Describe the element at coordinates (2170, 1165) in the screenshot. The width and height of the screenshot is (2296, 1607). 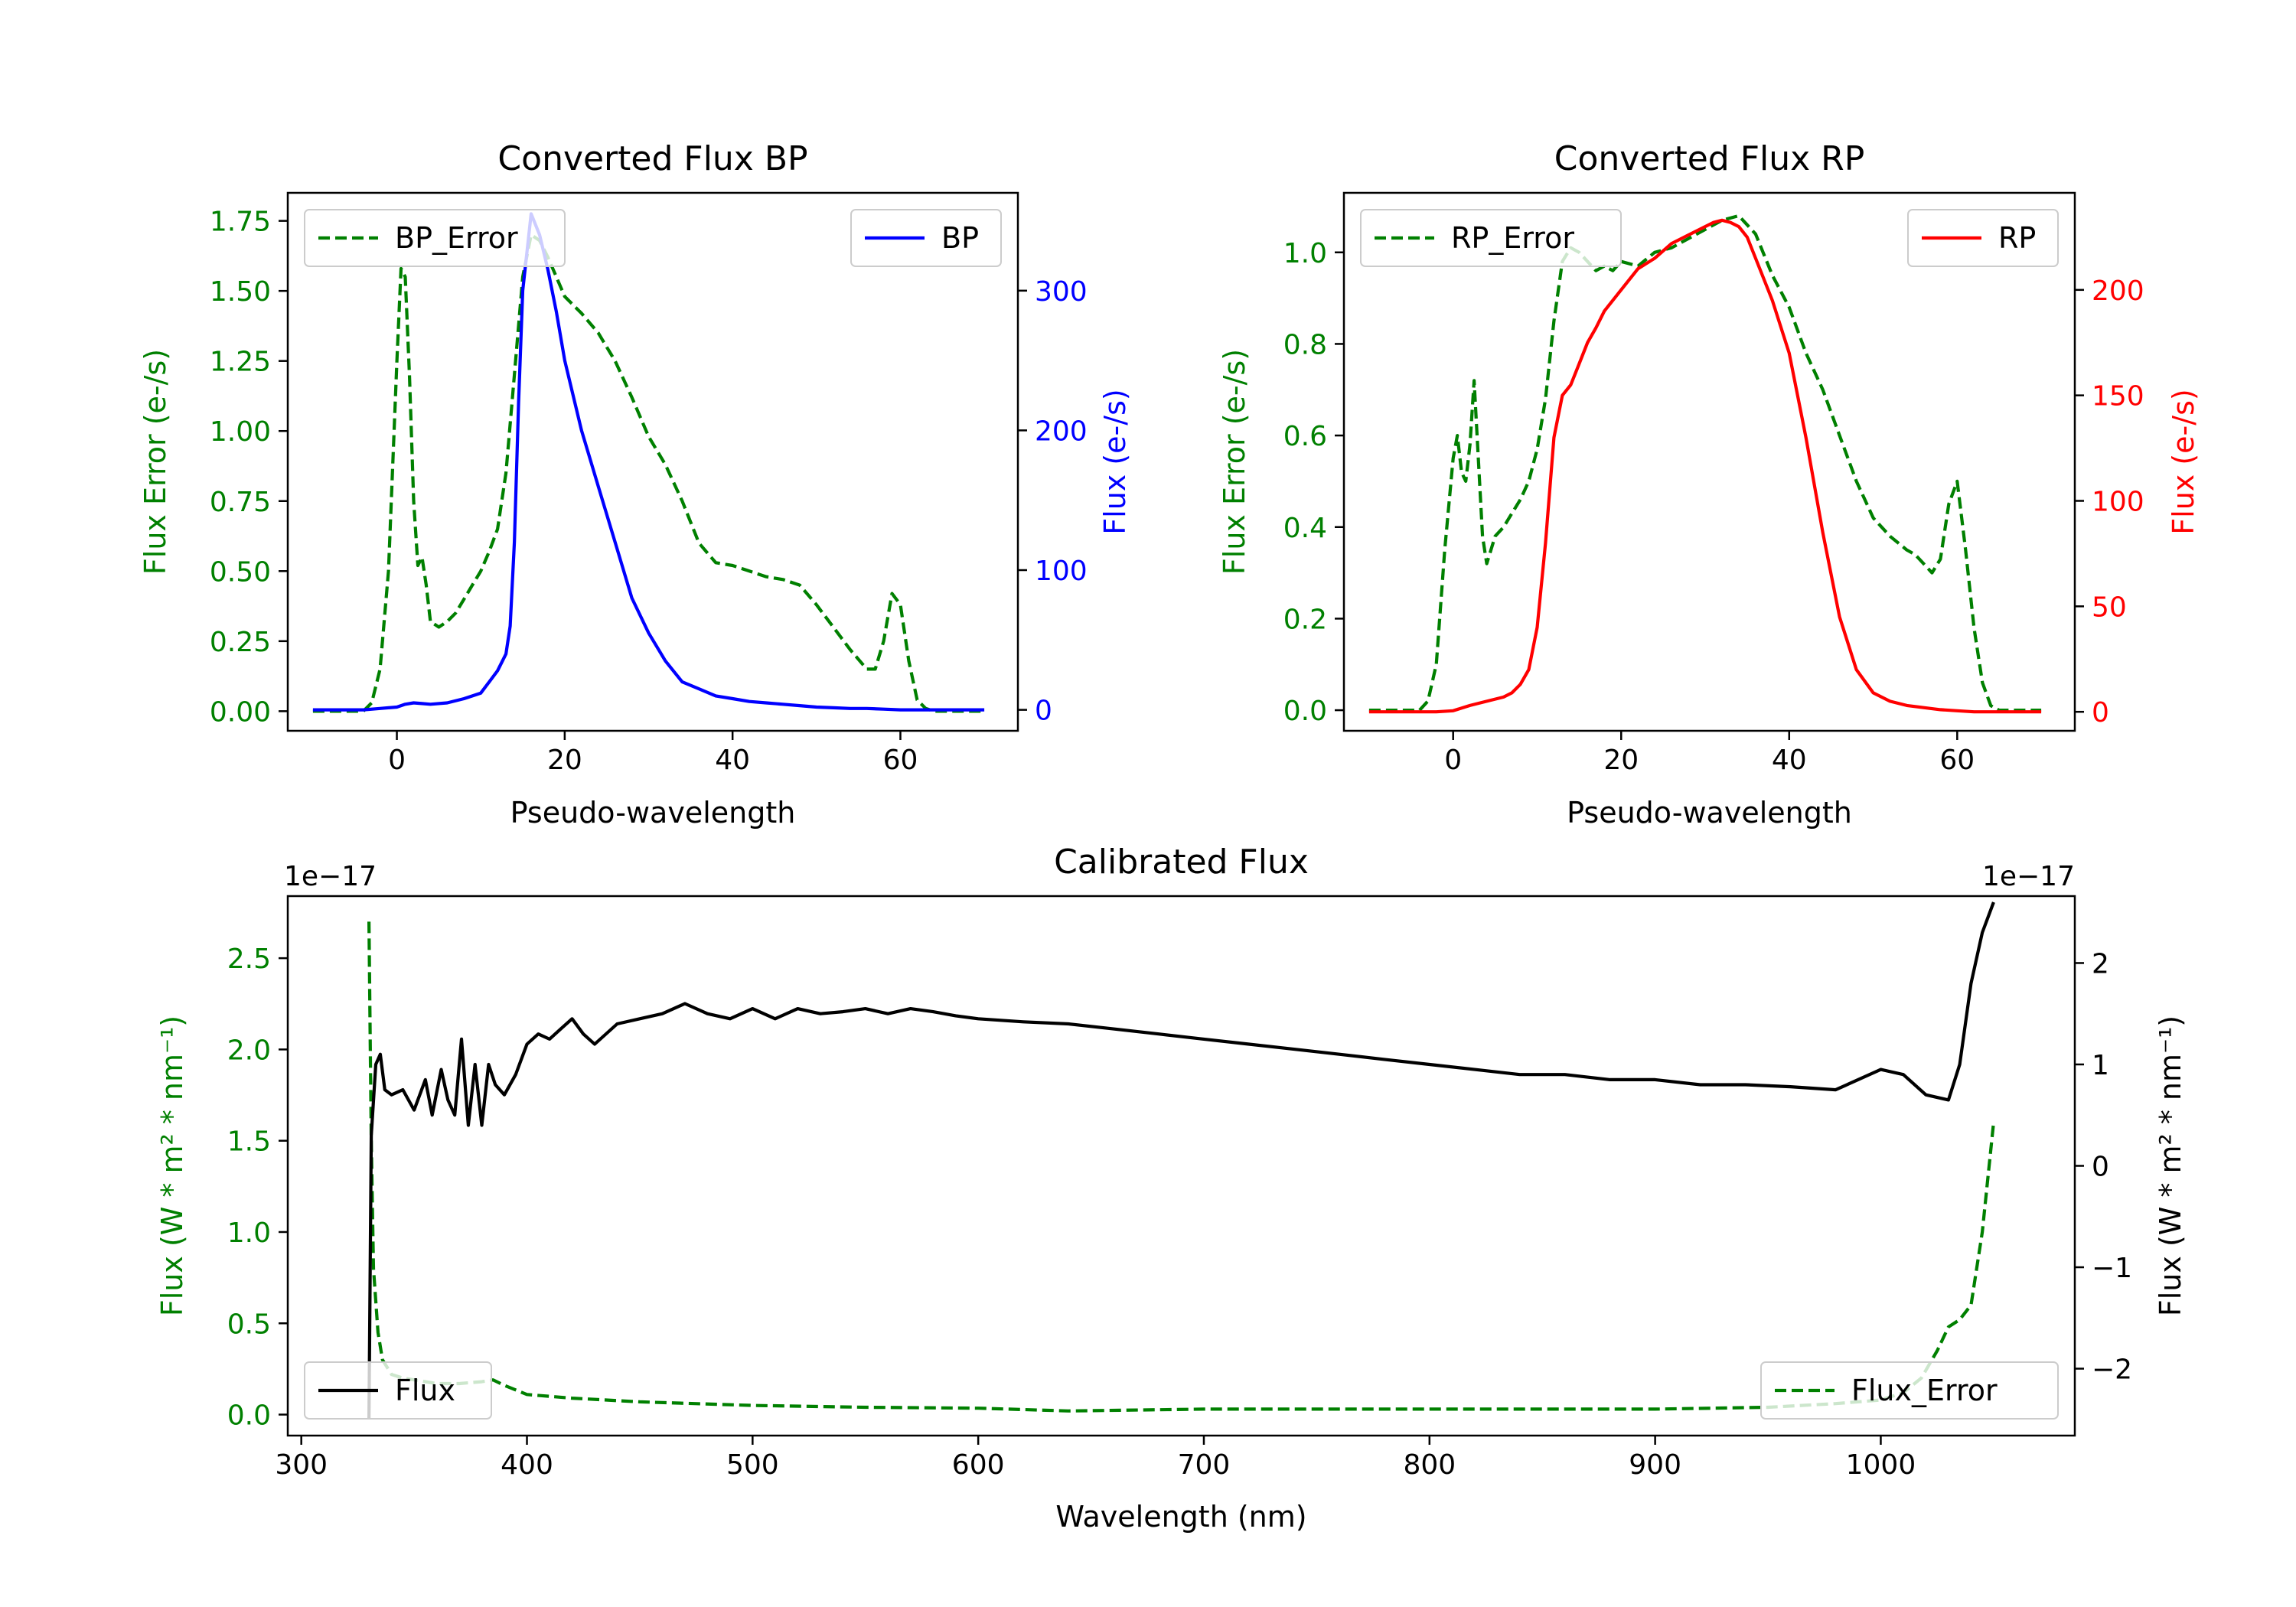
I see `right-axis-label: Flux (W * m² * nm⁻¹)` at that location.